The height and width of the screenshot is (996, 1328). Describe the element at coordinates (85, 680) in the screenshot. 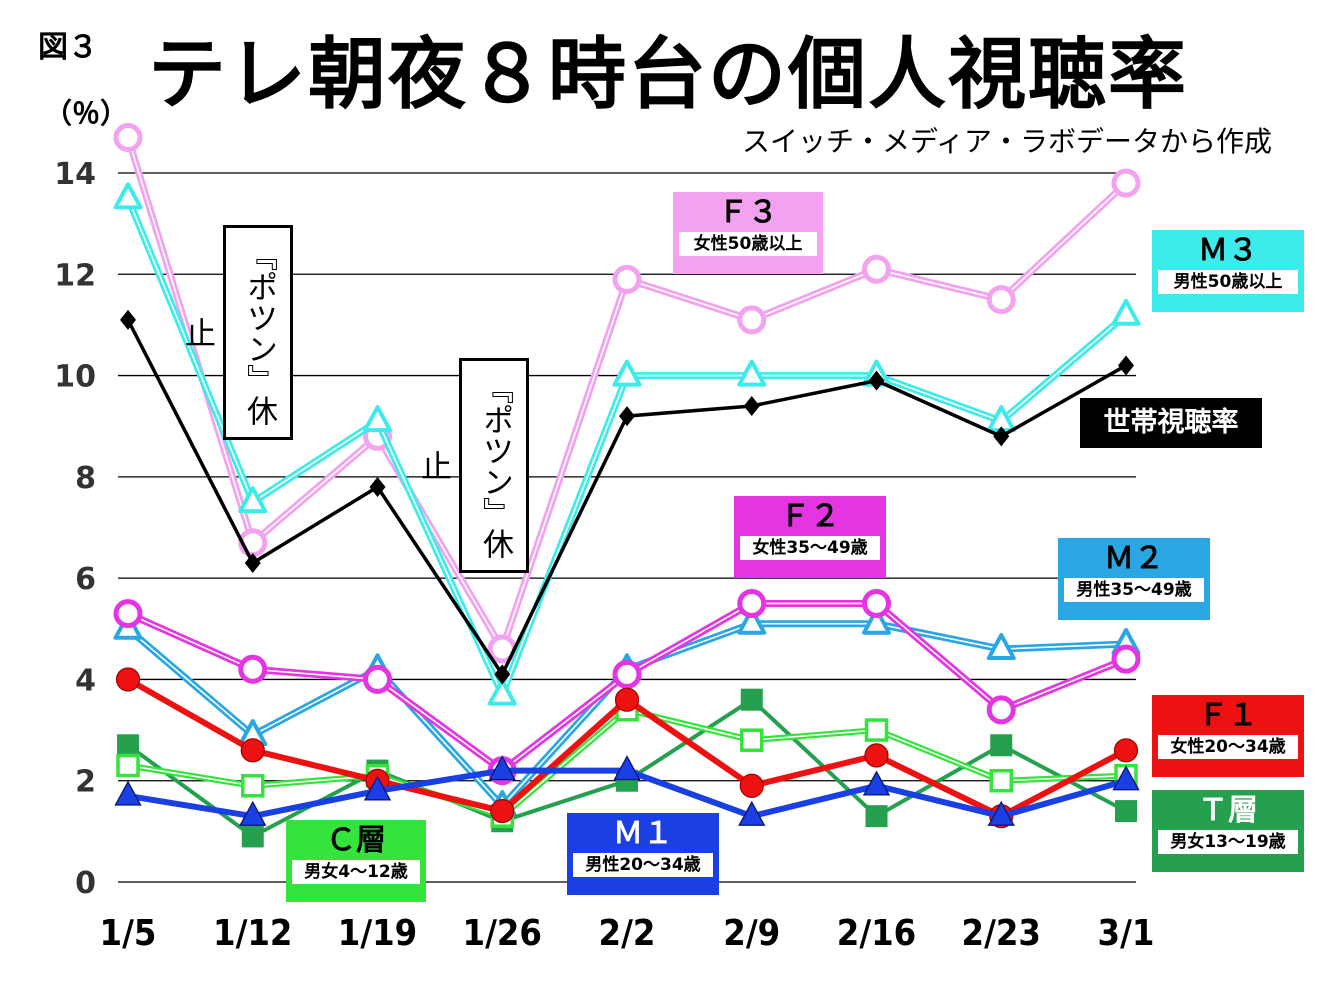

I see `y-tick-label-4: 4` at that location.